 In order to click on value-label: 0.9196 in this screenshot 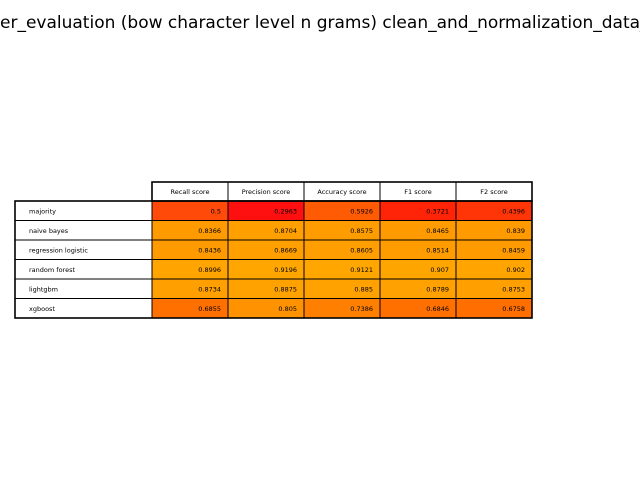, I will do `click(285, 270)`.